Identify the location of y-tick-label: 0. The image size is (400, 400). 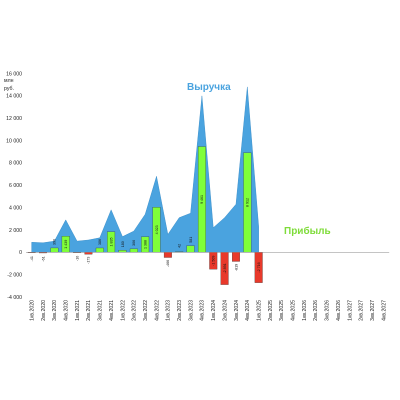
(20, 253).